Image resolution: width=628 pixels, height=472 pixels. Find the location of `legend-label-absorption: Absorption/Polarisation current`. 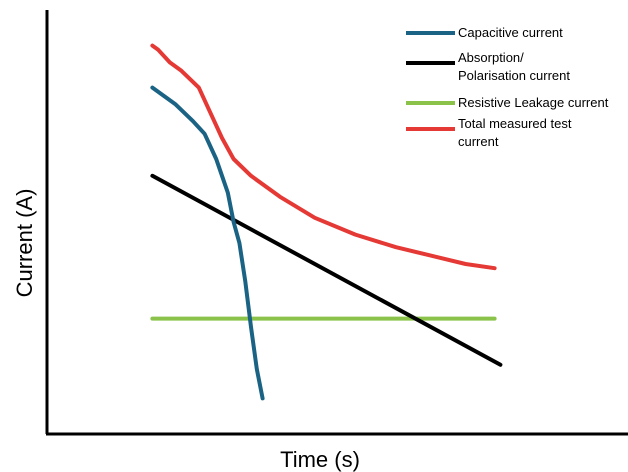

legend-label-absorption: Absorption/Polarisation current is located at coordinates (514, 66).